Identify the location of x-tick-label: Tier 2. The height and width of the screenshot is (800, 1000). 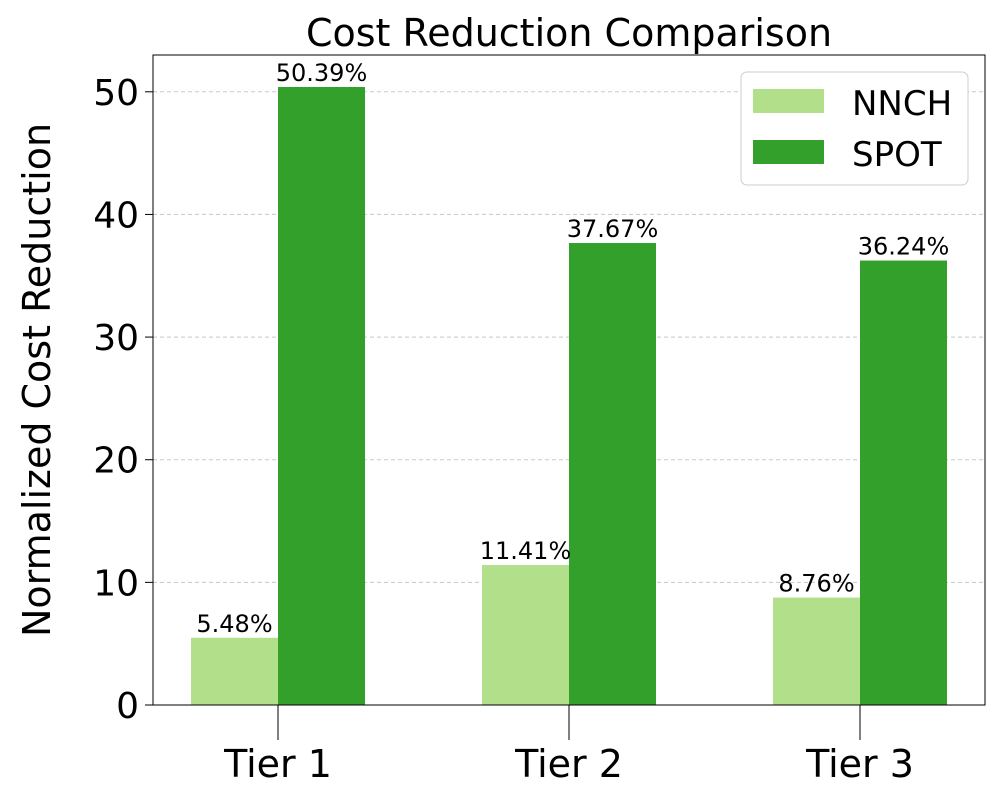
(568, 764).